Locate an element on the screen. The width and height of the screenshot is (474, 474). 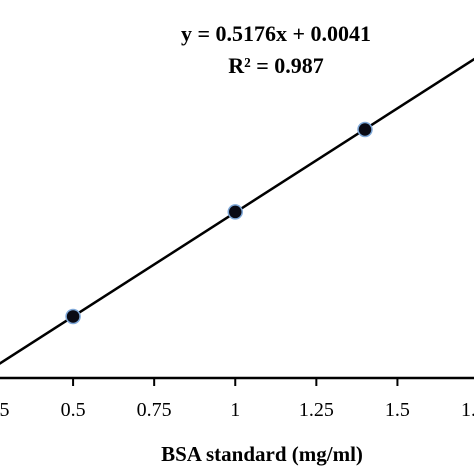
x-tick-label: 0.75 is located at coordinates (154, 410).